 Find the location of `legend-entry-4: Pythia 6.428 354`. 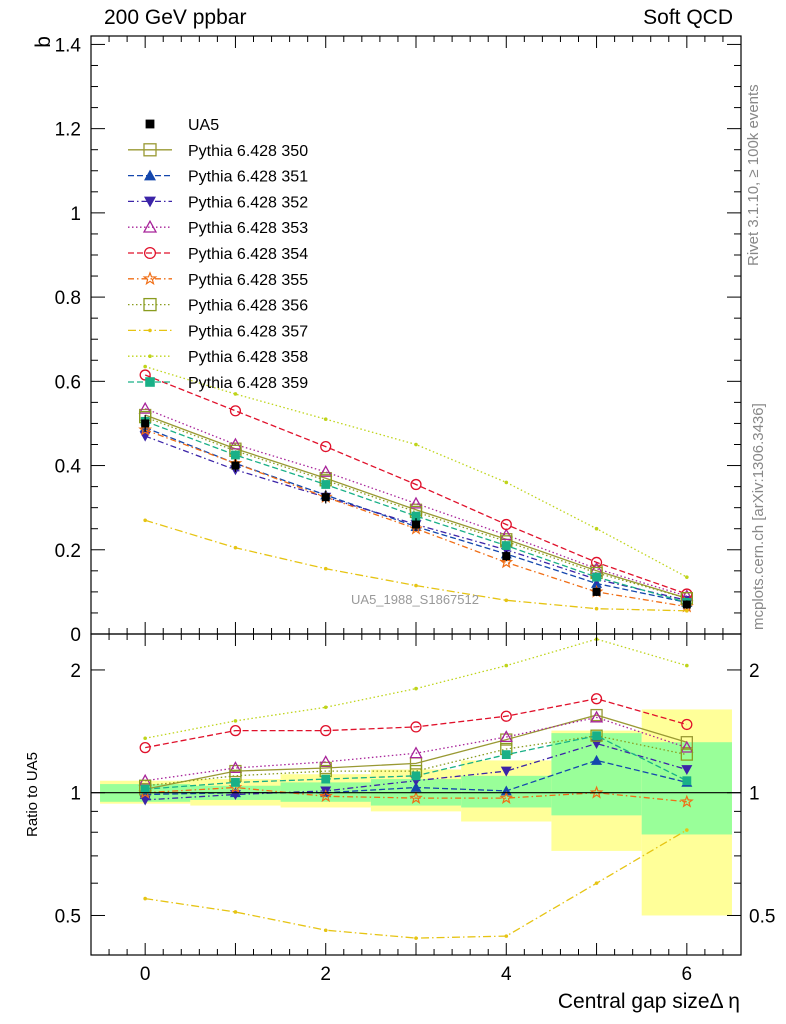

legend-entry-4: Pythia 6.428 354 is located at coordinates (218, 254).